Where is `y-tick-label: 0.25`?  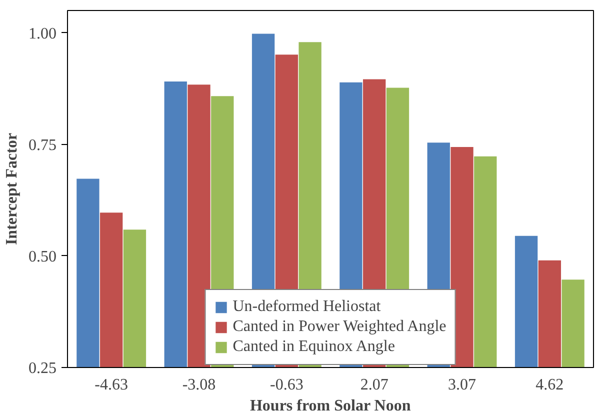
y-tick-label: 0.25 is located at coordinates (42, 368).